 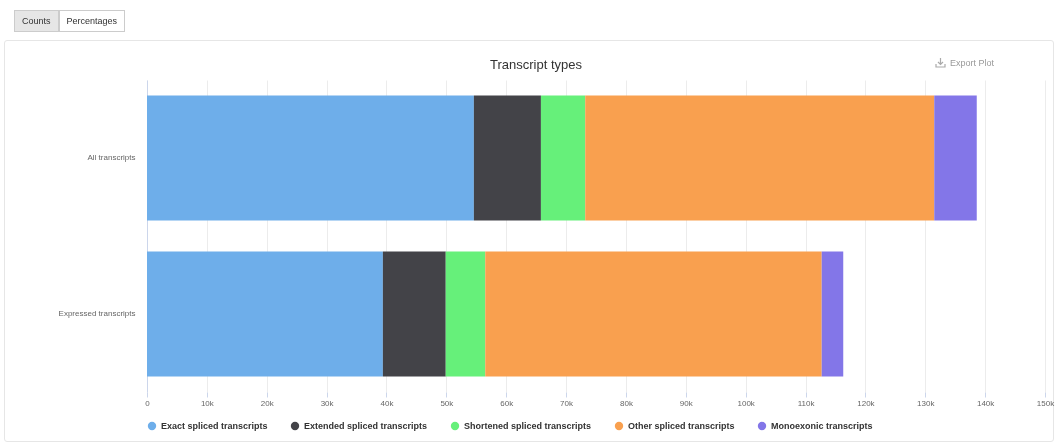 What do you see at coordinates (97, 313) in the screenshot?
I see `y-tick-label: Expressed transcripts` at bounding box center [97, 313].